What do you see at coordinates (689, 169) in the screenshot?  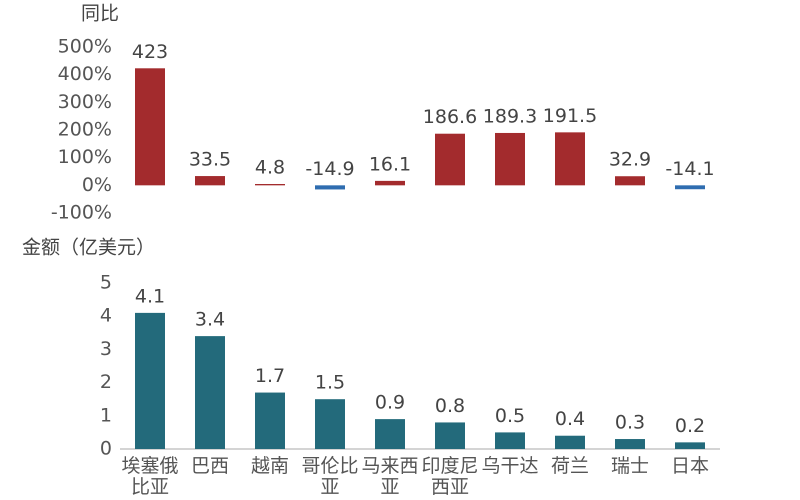 I see `value-label: -14.1` at bounding box center [689, 169].